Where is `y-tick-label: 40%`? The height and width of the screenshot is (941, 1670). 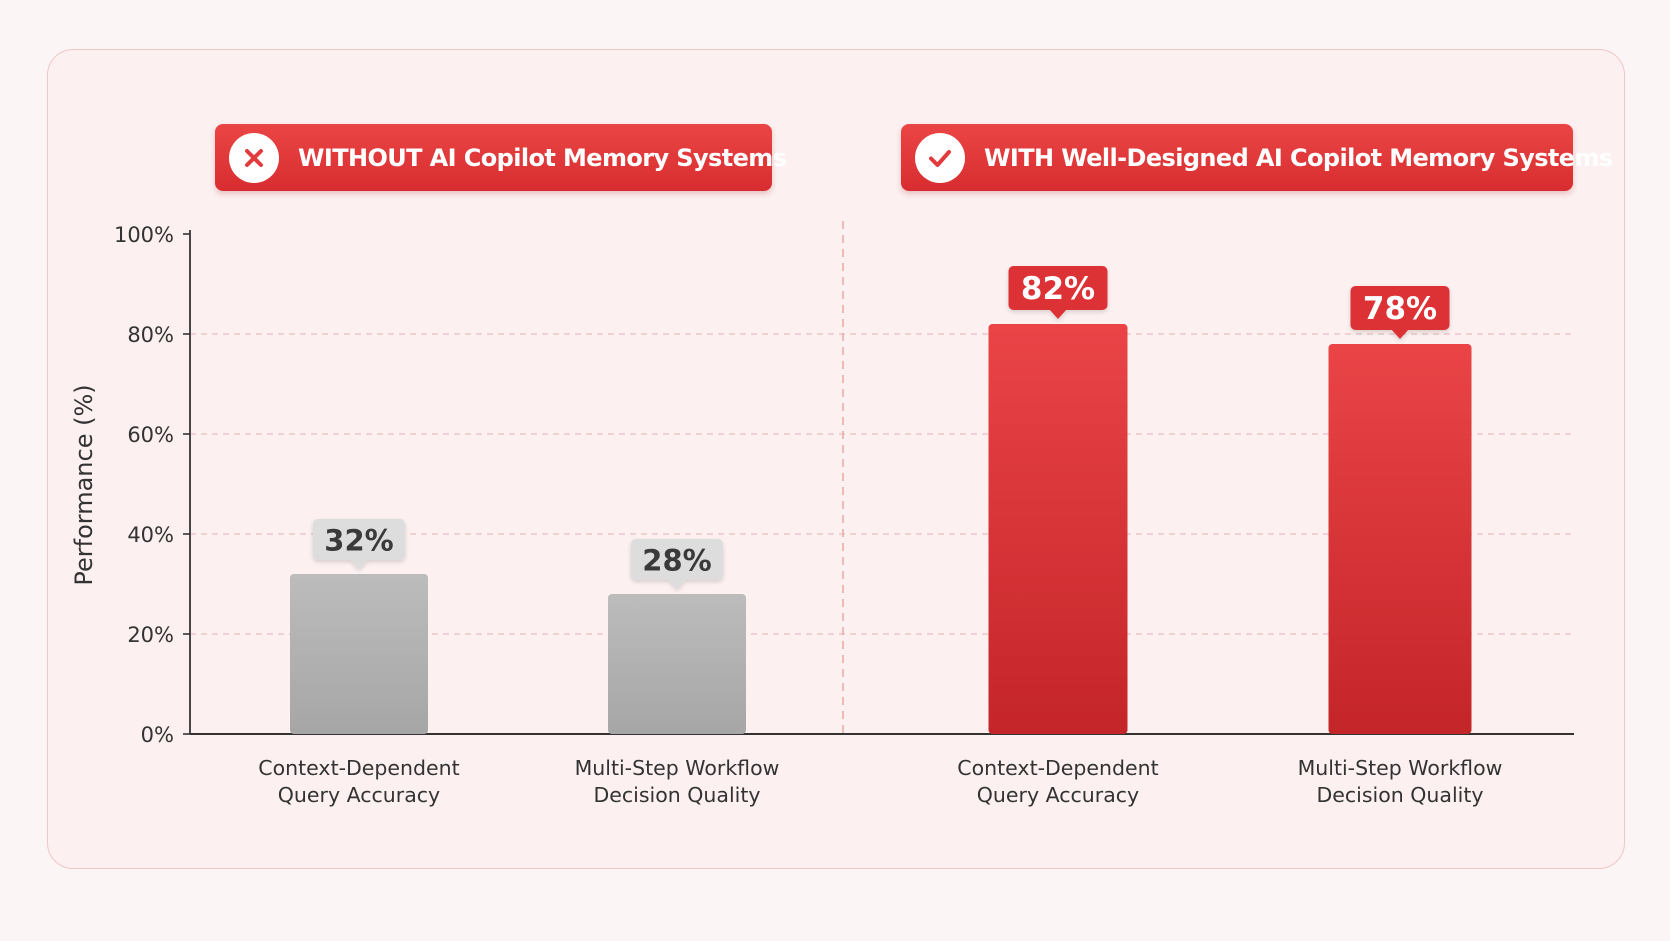
y-tick-label: 40% is located at coordinates (150, 535).